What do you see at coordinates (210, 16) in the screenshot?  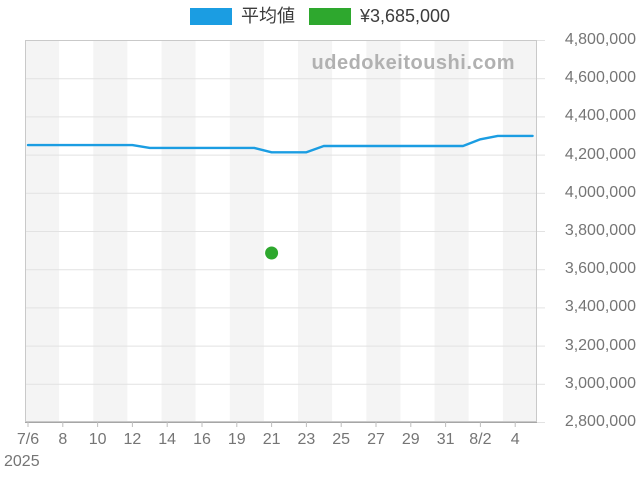 I see `legend-swatch-average` at bounding box center [210, 16].